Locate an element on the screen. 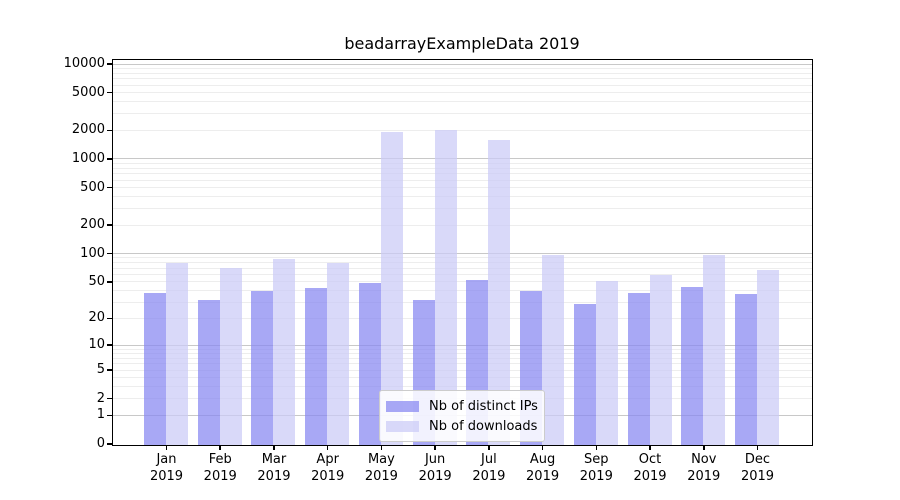 This screenshot has height=500, width=900. x-tick-label: May 2019 is located at coordinates (381, 468).